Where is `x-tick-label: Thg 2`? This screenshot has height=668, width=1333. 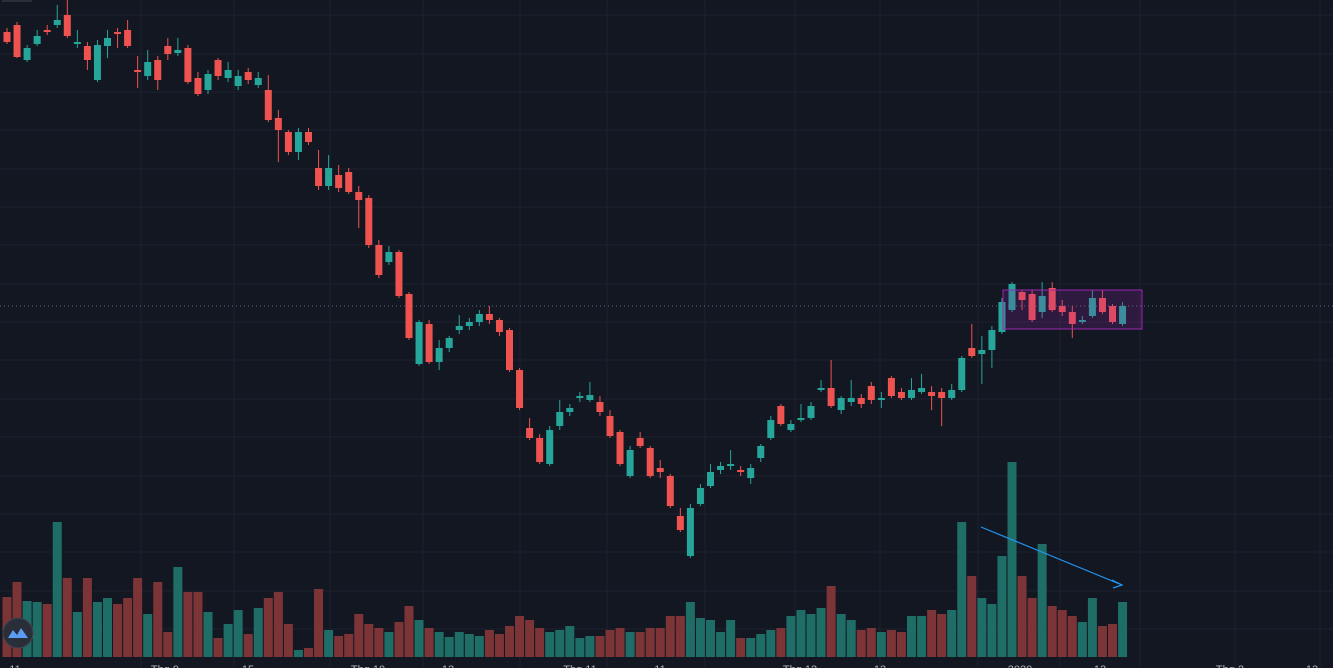
x-tick-label: Thg 2 is located at coordinates (1230, 666).